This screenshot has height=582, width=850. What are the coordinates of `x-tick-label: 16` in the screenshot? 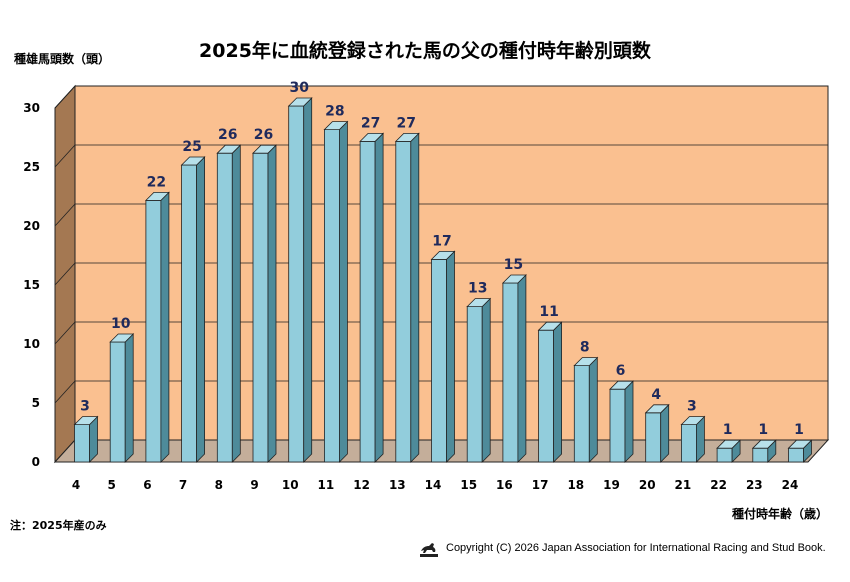 It's located at (504, 485).